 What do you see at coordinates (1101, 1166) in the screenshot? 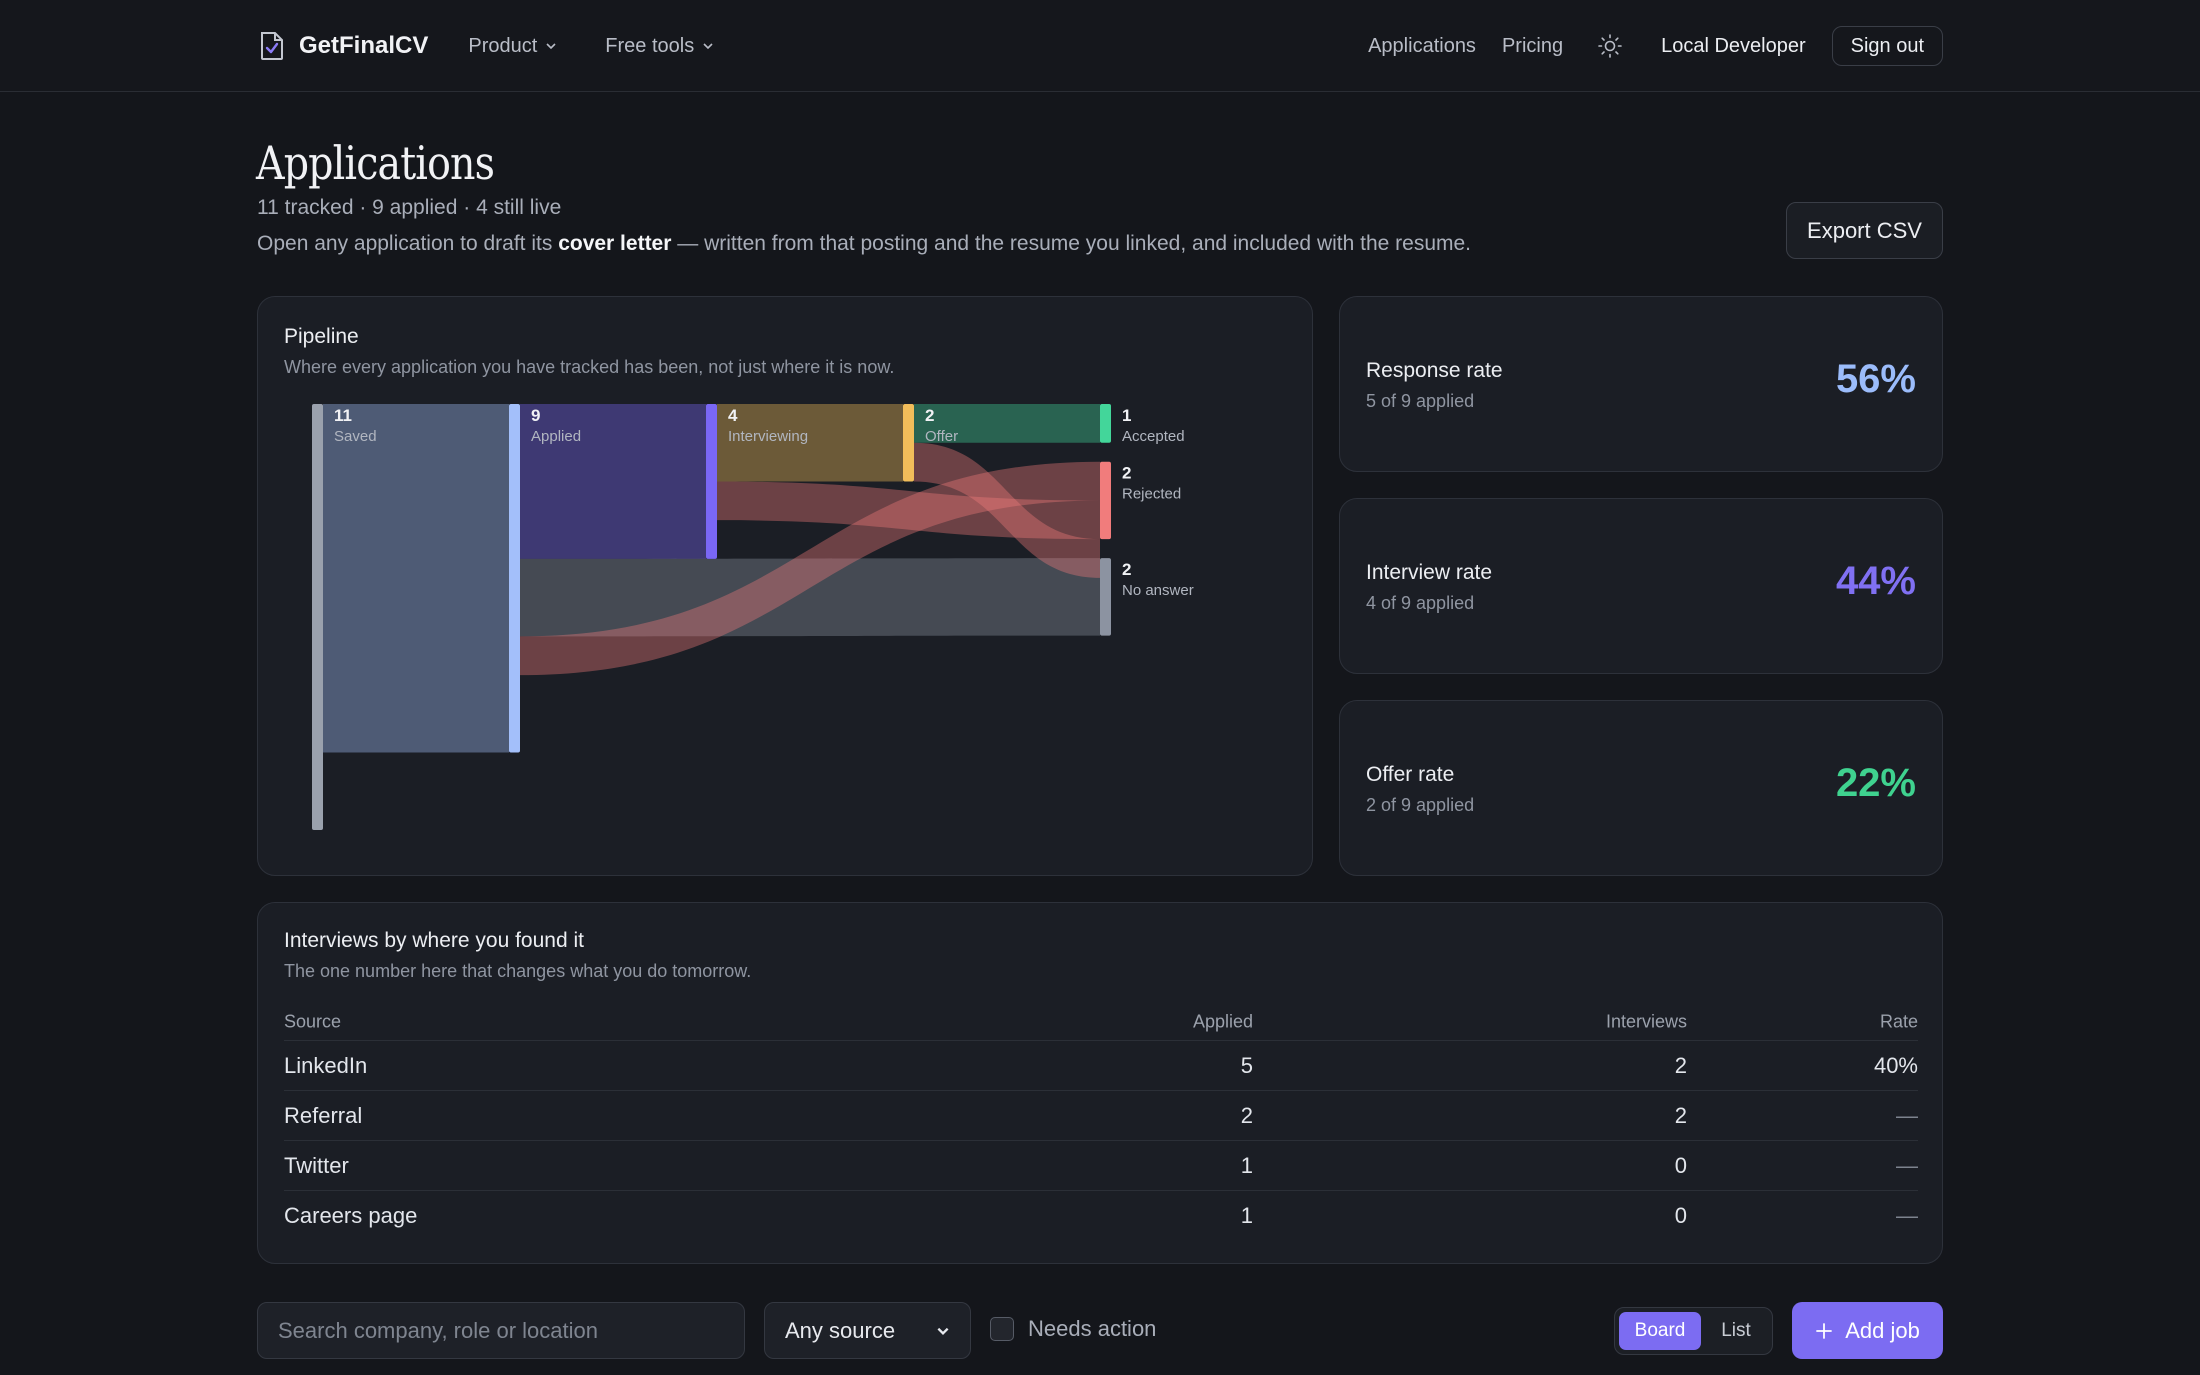
I see `table-row: Twitter 1 0 —` at bounding box center [1101, 1166].